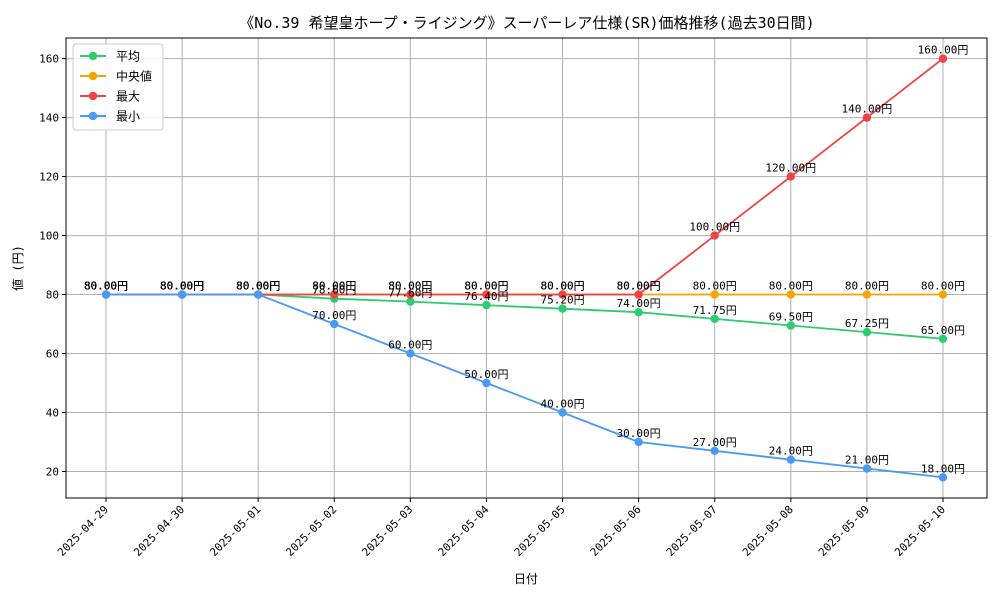 The width and height of the screenshot is (1000, 604). What do you see at coordinates (943, 468) in the screenshot?
I see `data-label: 18.00円` at bounding box center [943, 468].